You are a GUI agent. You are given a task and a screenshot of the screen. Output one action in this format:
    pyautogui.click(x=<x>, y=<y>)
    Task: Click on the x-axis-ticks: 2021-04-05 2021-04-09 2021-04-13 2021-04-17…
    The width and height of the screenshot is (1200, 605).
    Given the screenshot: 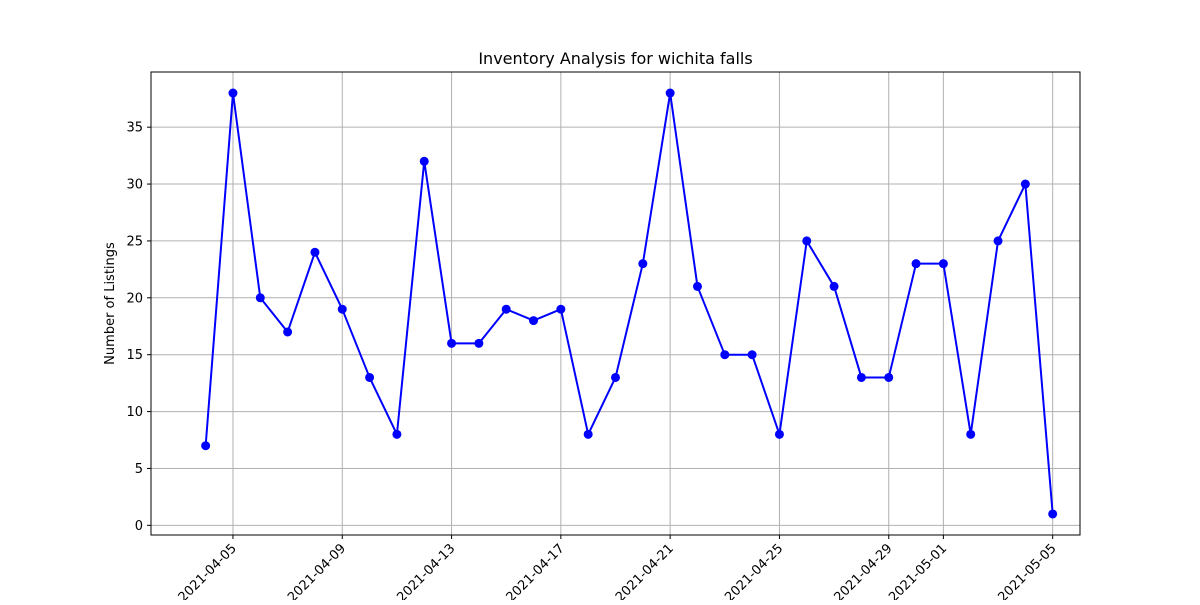 What is the action you would take?
    pyautogui.click(x=618, y=570)
    